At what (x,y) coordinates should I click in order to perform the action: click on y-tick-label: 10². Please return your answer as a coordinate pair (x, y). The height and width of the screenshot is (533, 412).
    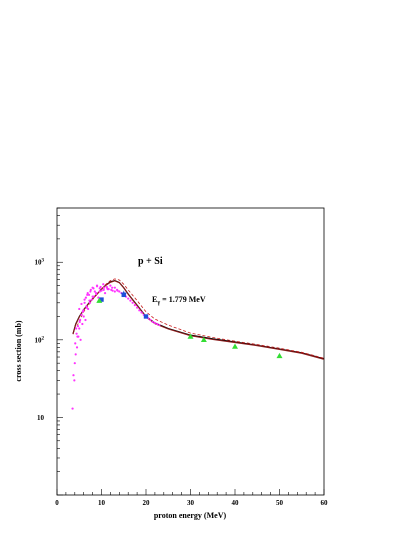
    Looking at the image, I should click on (40, 340).